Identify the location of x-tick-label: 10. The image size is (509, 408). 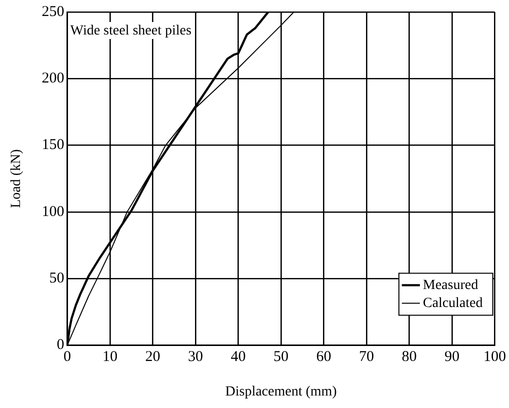
(110, 357).